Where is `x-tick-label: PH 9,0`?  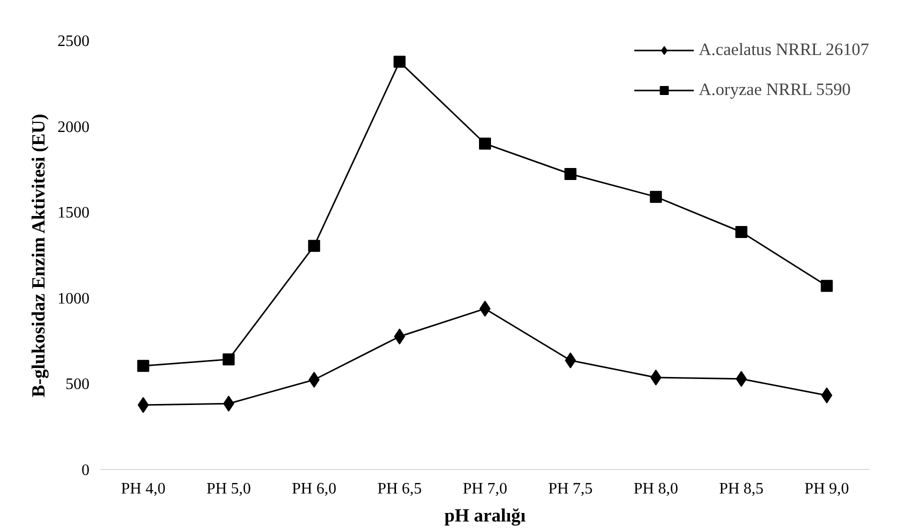 x-tick-label: PH 9,0 is located at coordinates (827, 489).